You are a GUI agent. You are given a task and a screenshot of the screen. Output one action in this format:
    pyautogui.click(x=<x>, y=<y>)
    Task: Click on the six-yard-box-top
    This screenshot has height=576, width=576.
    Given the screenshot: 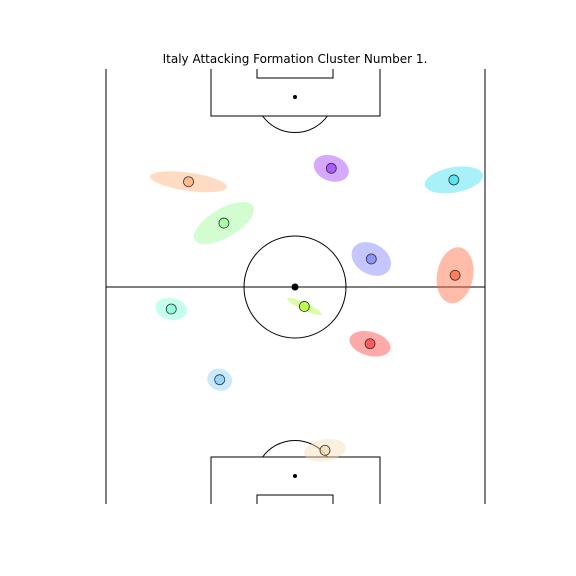 What is the action you would take?
    pyautogui.click(x=295, y=74)
    